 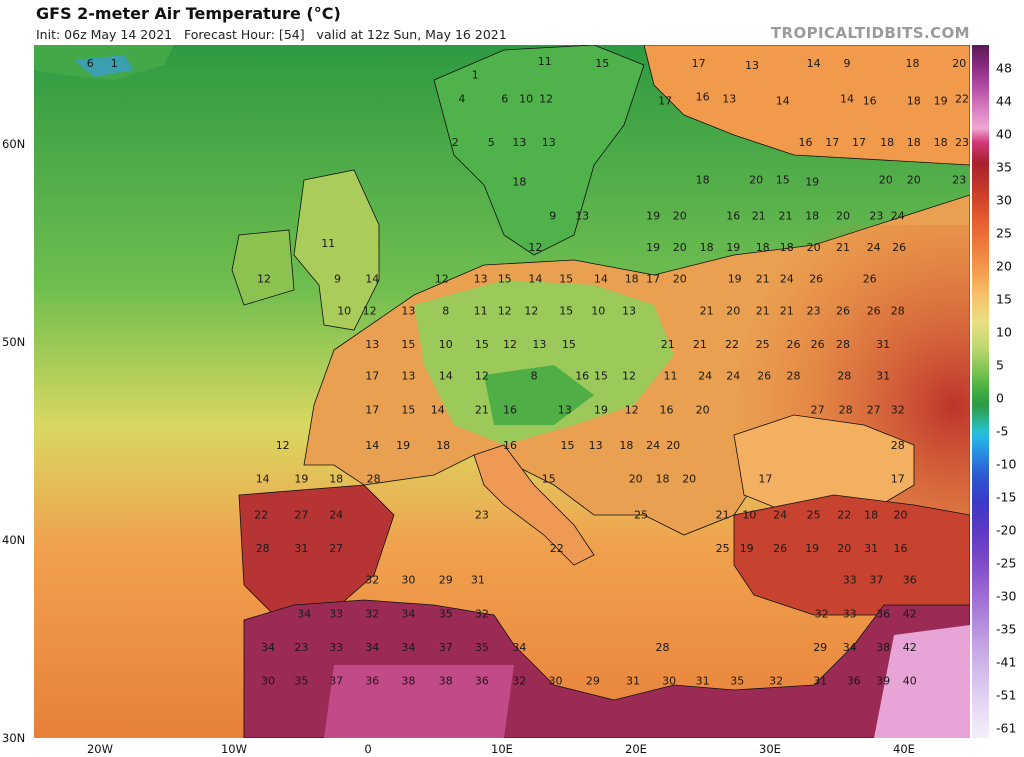 I want to click on lat-label-40n: 40N, so click(x=14, y=540).